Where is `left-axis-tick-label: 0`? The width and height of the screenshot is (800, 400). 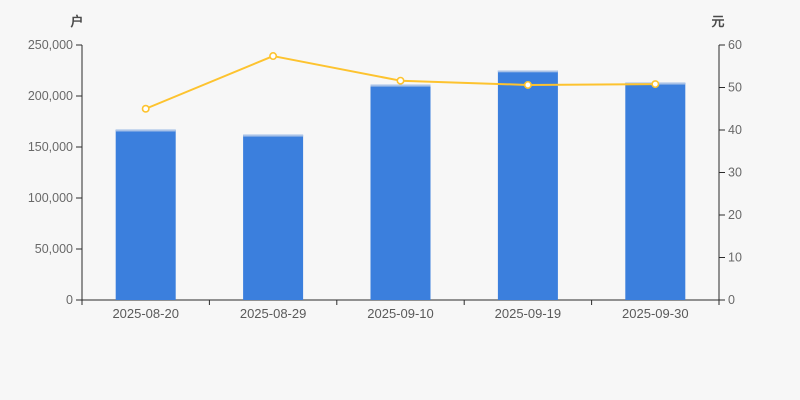
left-axis-tick-label: 0 is located at coordinates (69, 300).